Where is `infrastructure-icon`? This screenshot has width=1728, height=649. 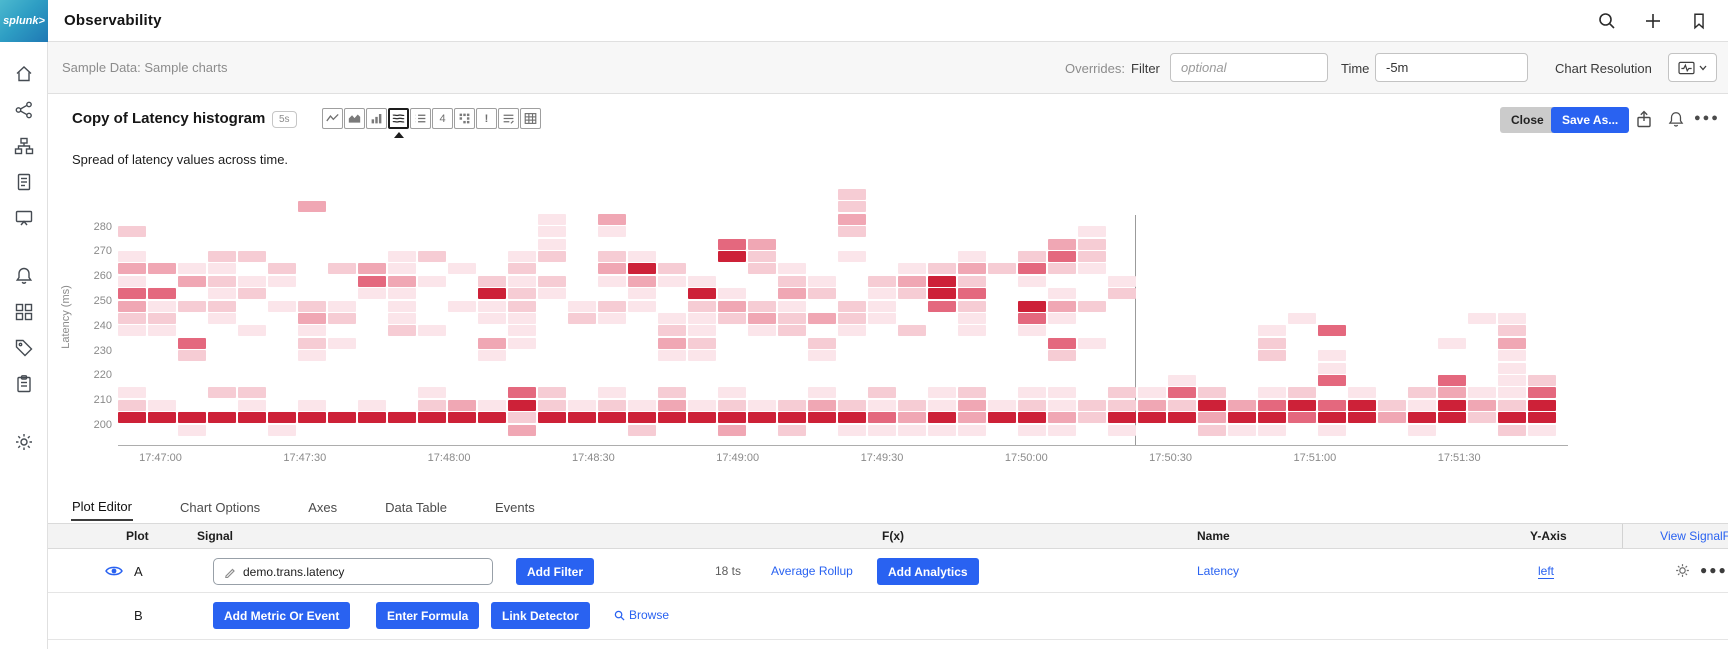 infrastructure-icon is located at coordinates (24, 146).